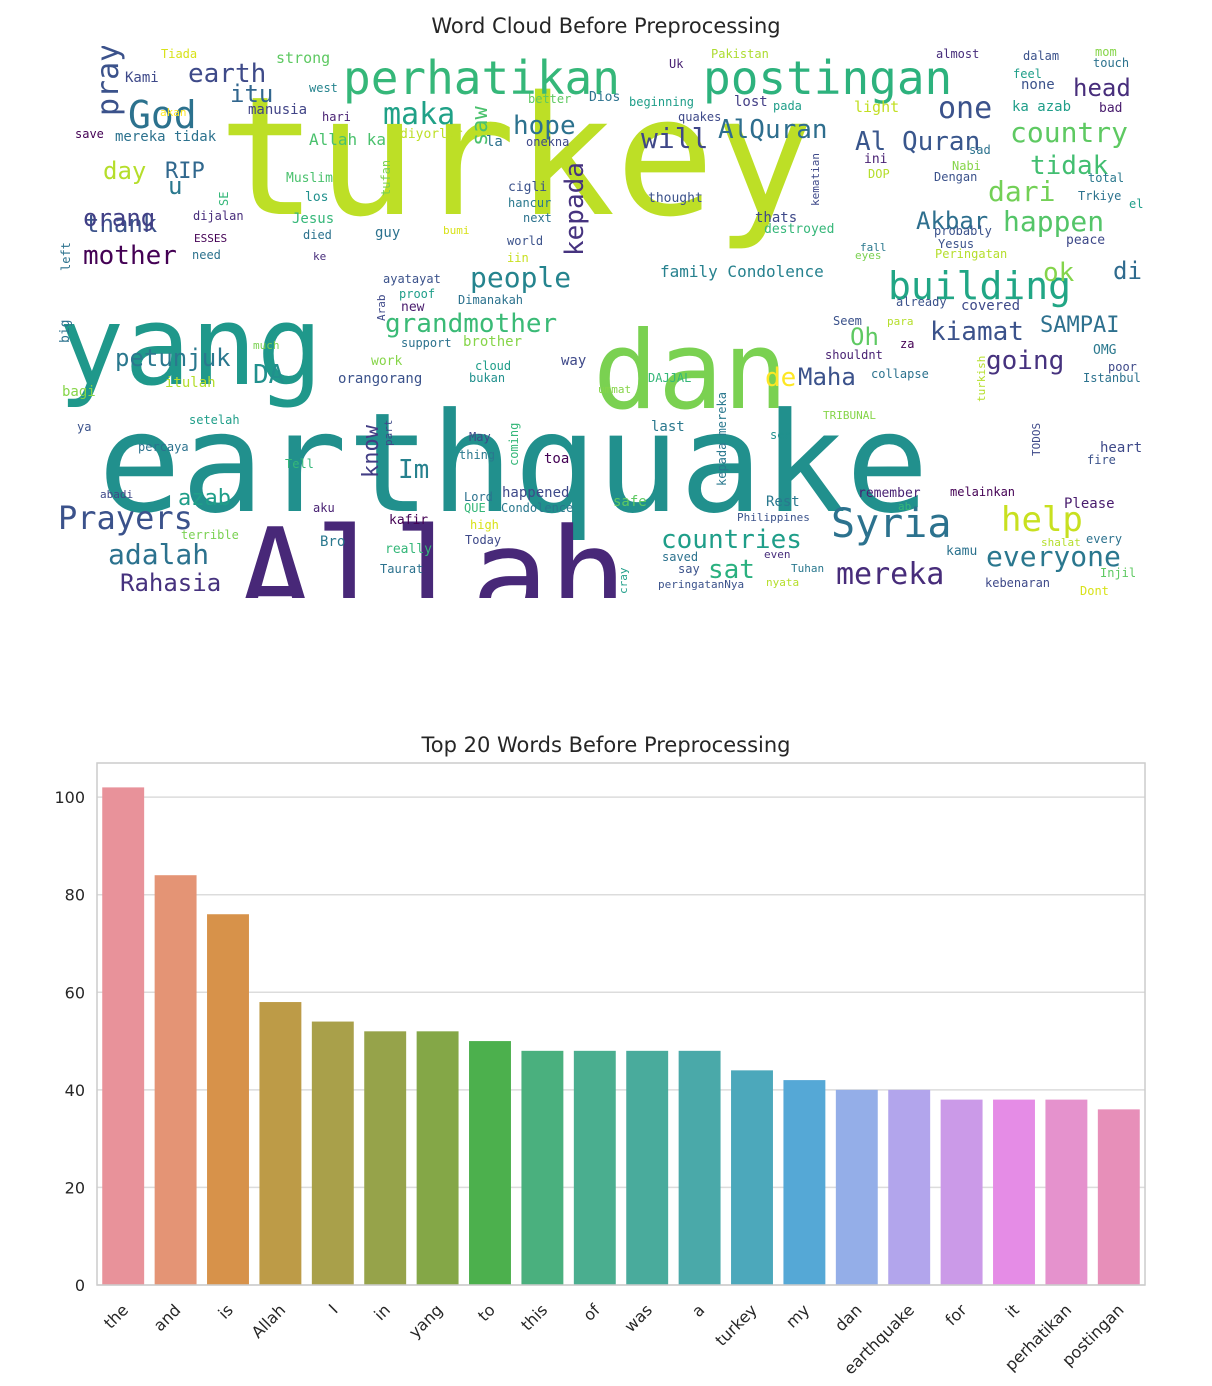 The width and height of the screenshot is (1212, 1386). I want to click on word-cloud-word: Rahasia, so click(170, 583).